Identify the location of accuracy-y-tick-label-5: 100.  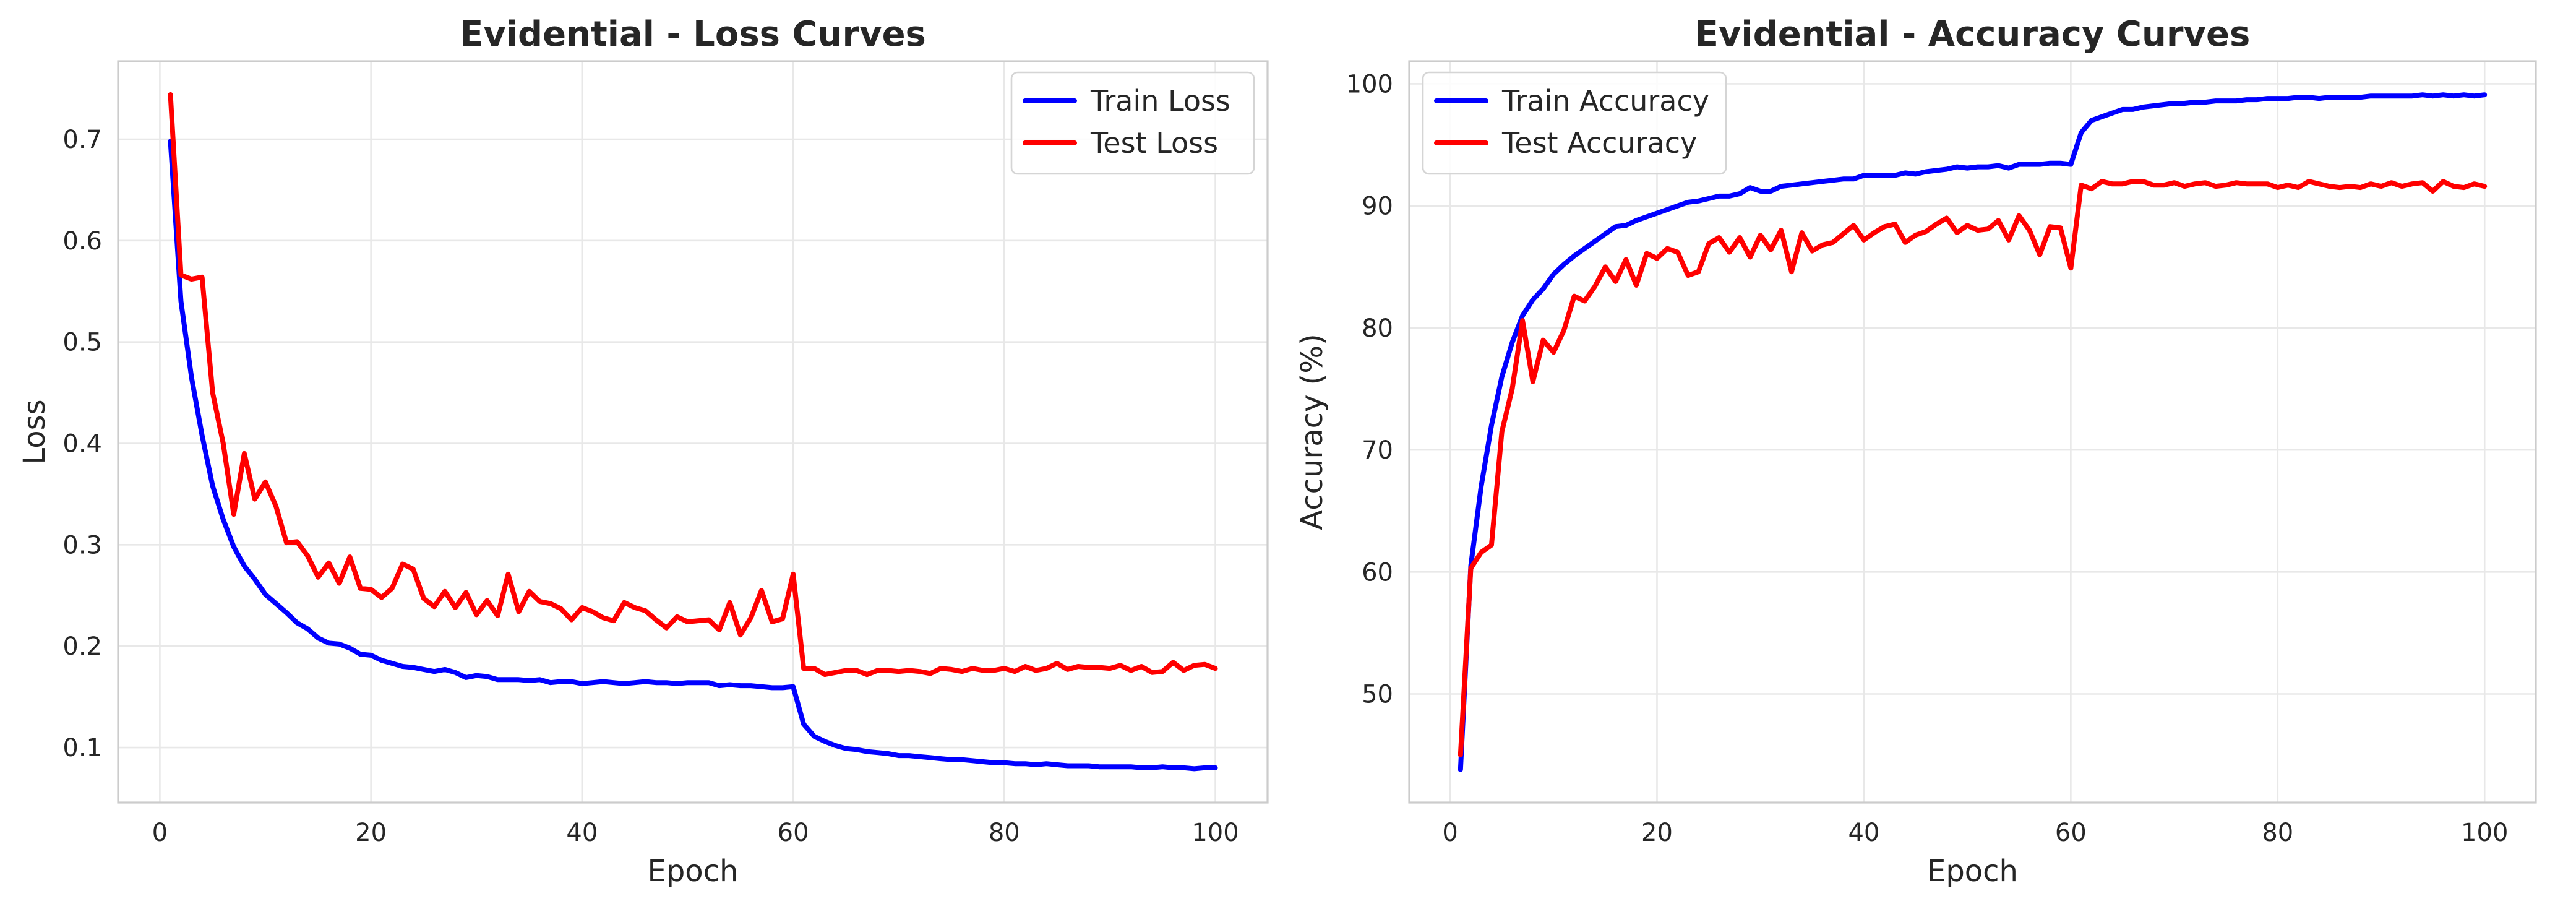
(1370, 84).